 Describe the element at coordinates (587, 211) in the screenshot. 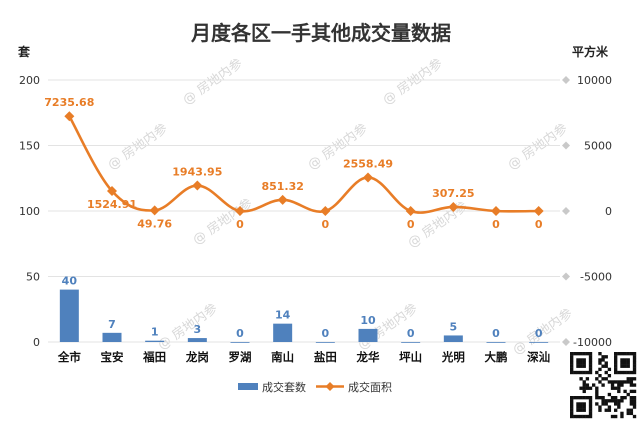

I see `right-axis: -10000 -5000 0 5000 10000` at that location.